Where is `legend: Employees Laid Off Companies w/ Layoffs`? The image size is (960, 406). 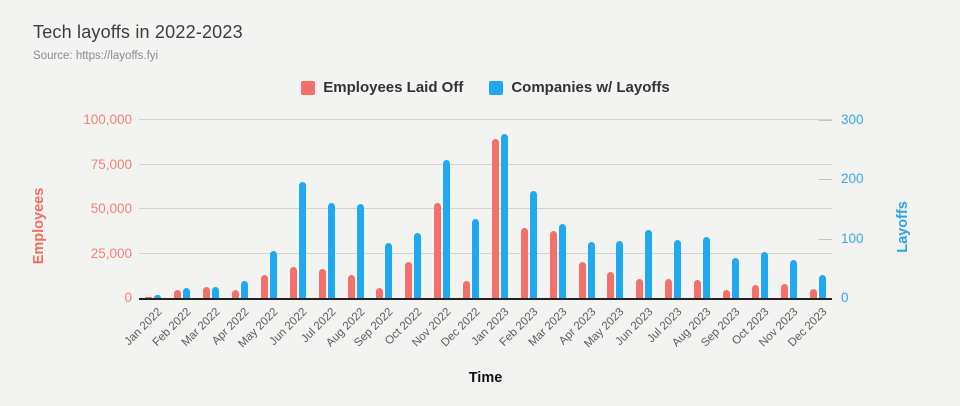 legend: Employees Laid Off Companies w/ Layoffs is located at coordinates (485, 87).